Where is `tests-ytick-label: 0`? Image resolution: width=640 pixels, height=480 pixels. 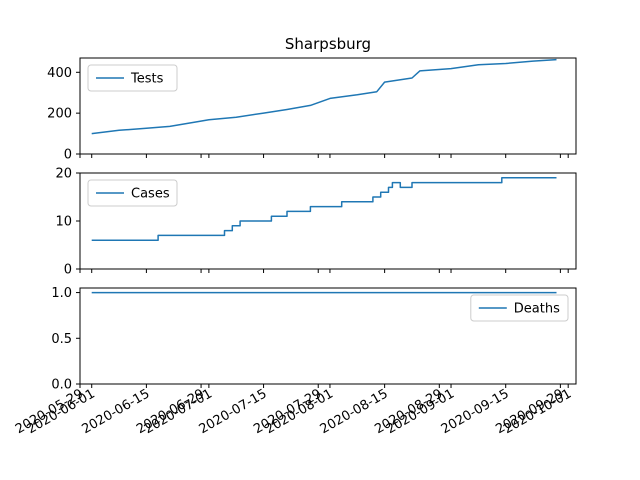
tests-ytick-label: 0 is located at coordinates (68, 155).